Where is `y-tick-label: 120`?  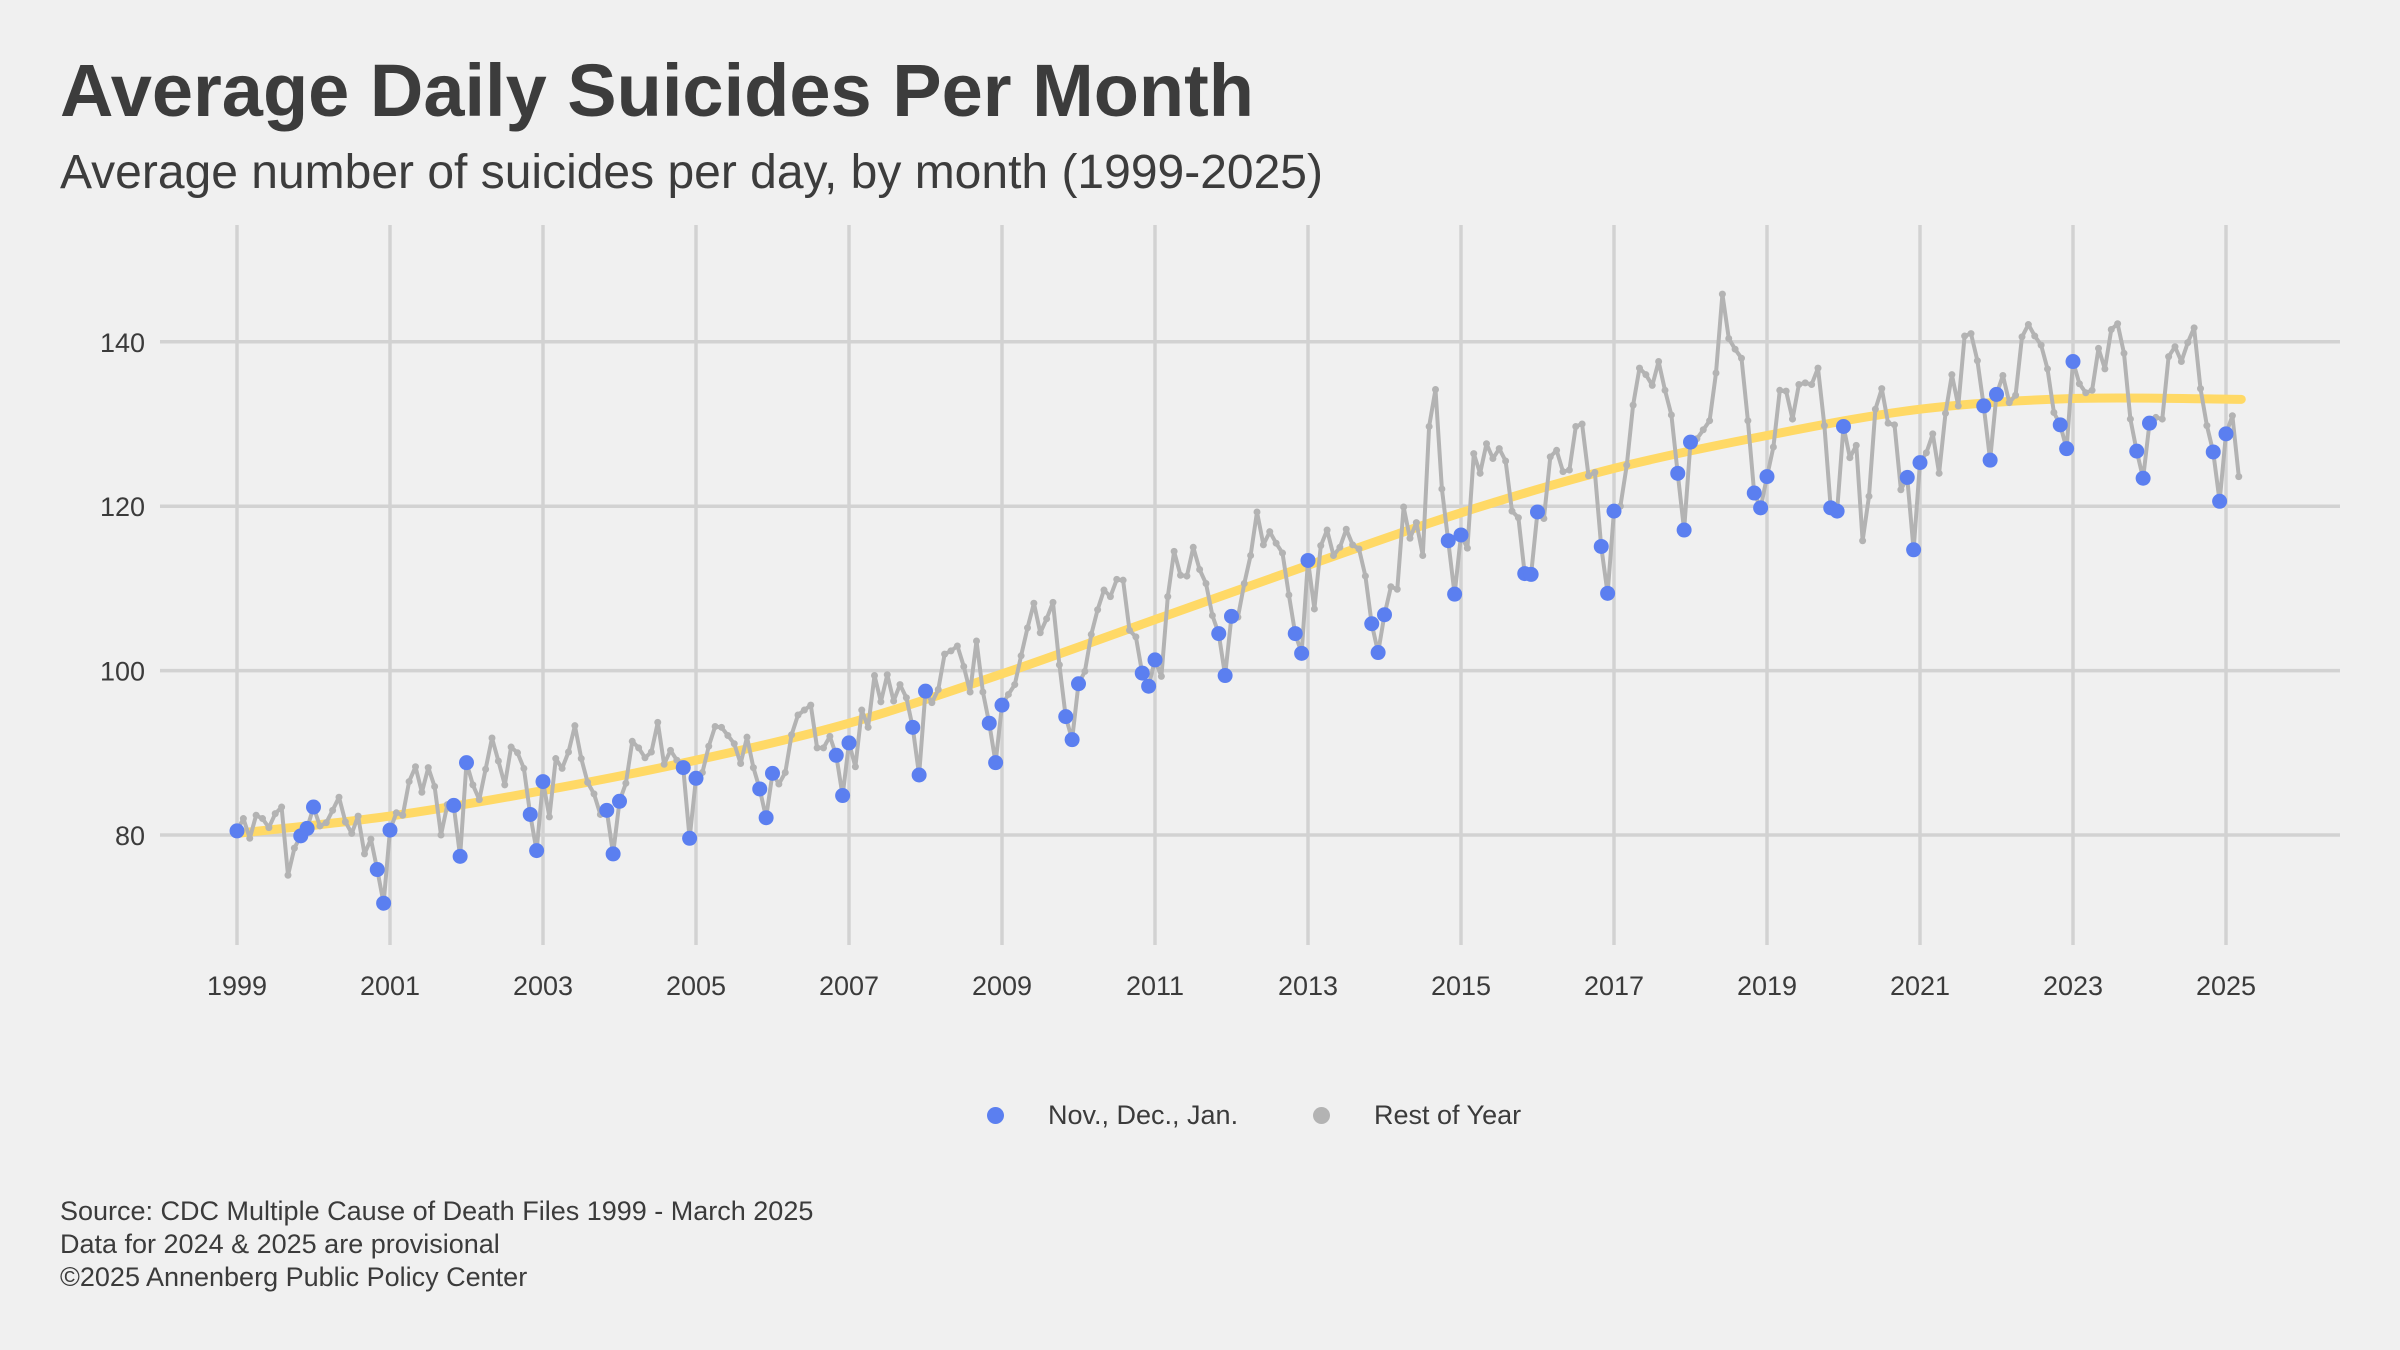
y-tick-label: 120 is located at coordinates (122, 507).